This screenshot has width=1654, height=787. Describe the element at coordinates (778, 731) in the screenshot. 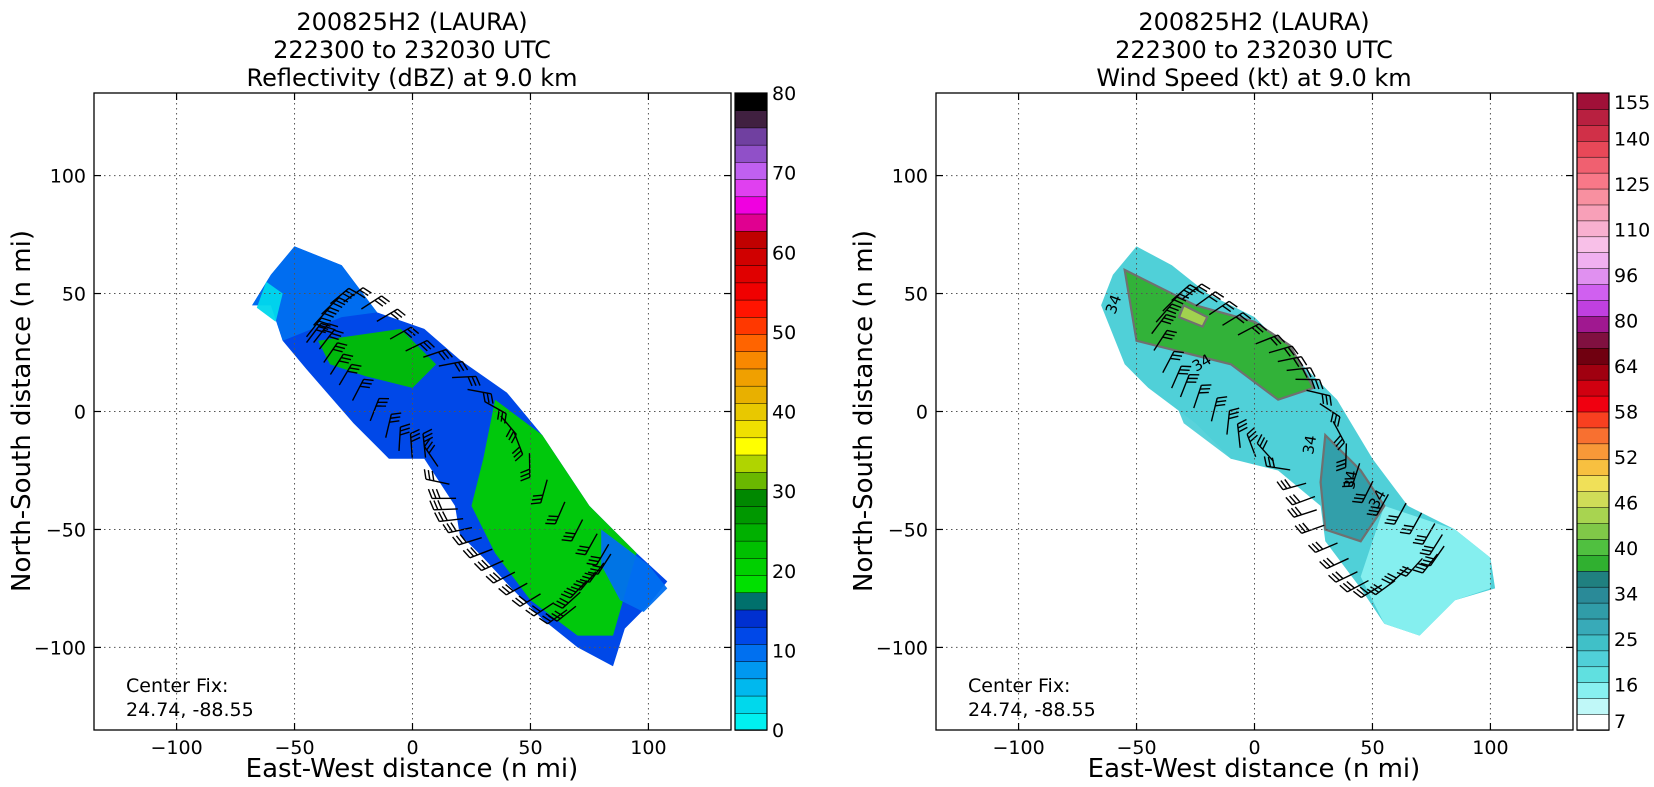

I see `colorbar-tick: 0` at that location.